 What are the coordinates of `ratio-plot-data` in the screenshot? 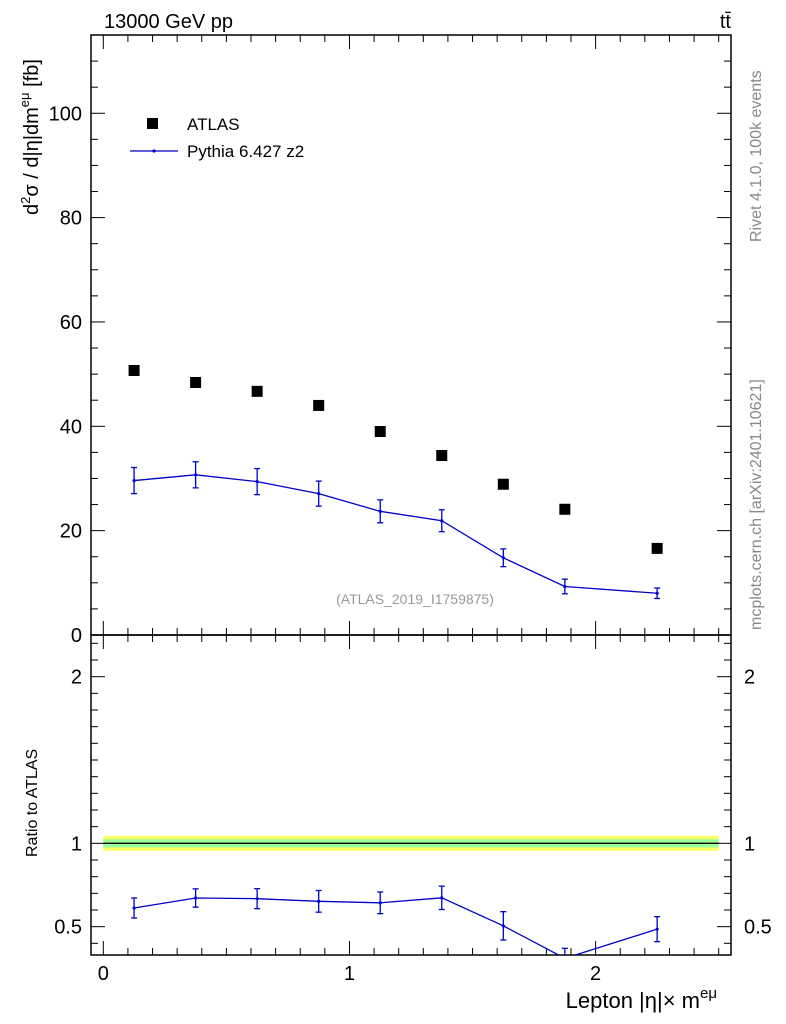 It's located at (396, 922).